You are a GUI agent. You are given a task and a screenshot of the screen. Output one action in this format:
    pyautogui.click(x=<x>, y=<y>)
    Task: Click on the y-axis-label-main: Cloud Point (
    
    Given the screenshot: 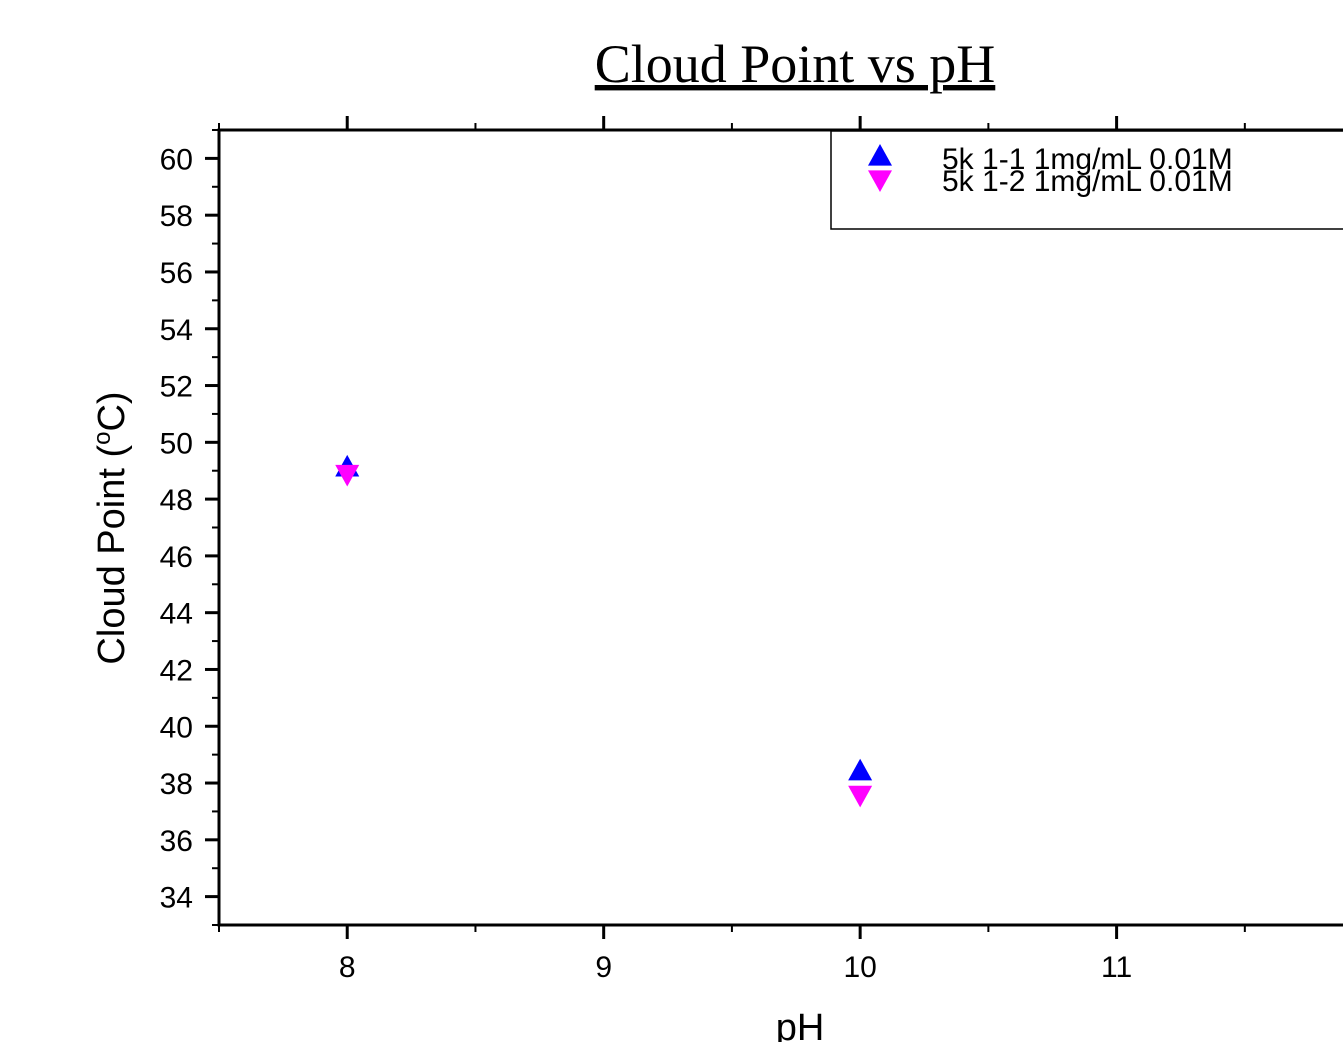 What is the action you would take?
    pyautogui.click(x=112, y=555)
    